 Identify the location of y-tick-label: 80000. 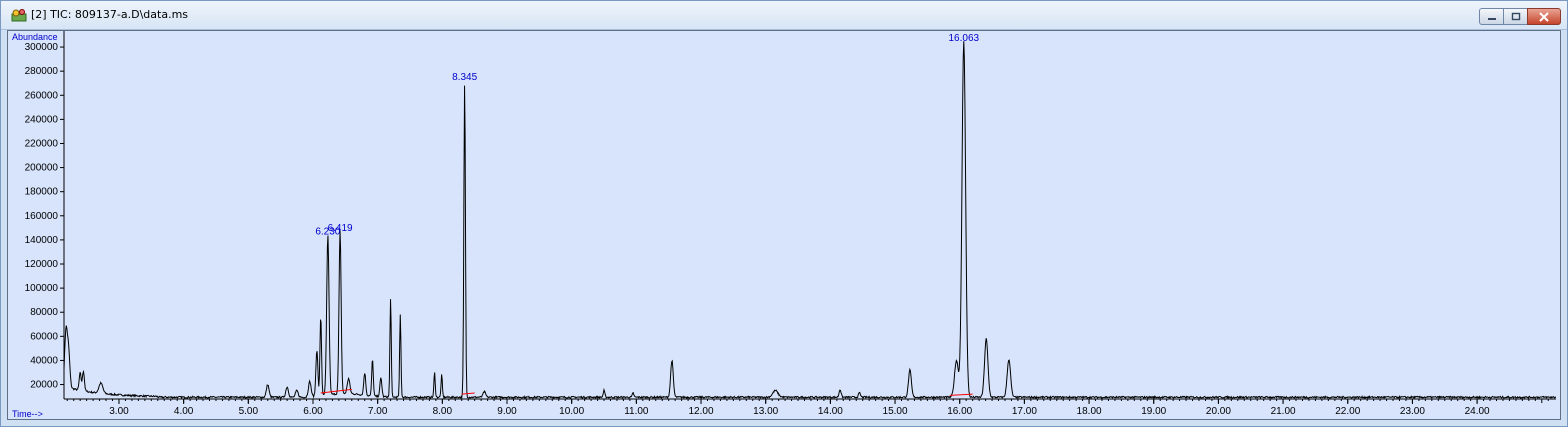
(44, 312).